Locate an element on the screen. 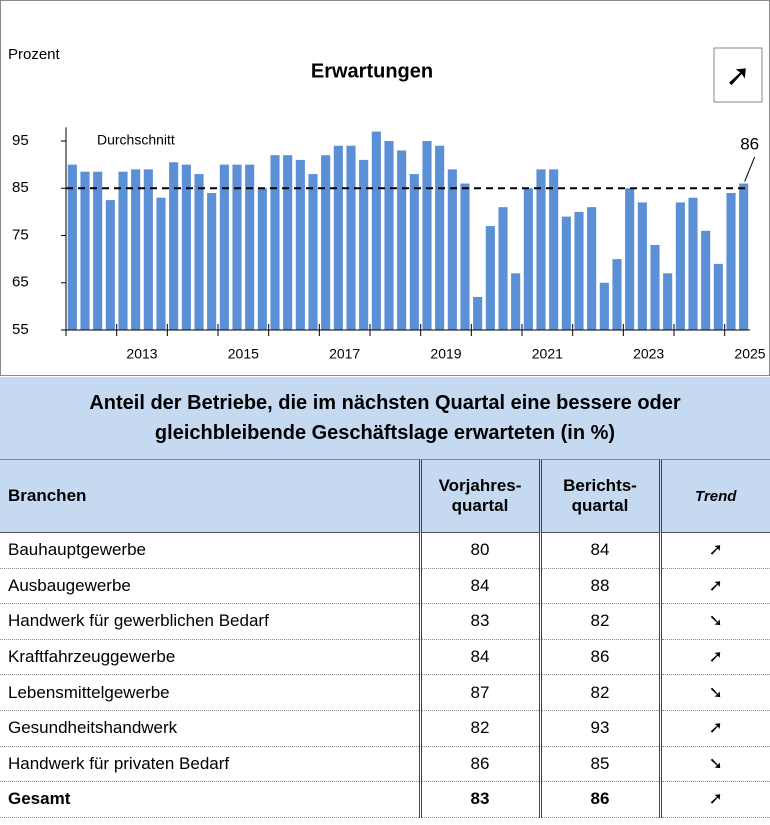 The image size is (770, 825). x-tick-label: 2025 is located at coordinates (749, 354).